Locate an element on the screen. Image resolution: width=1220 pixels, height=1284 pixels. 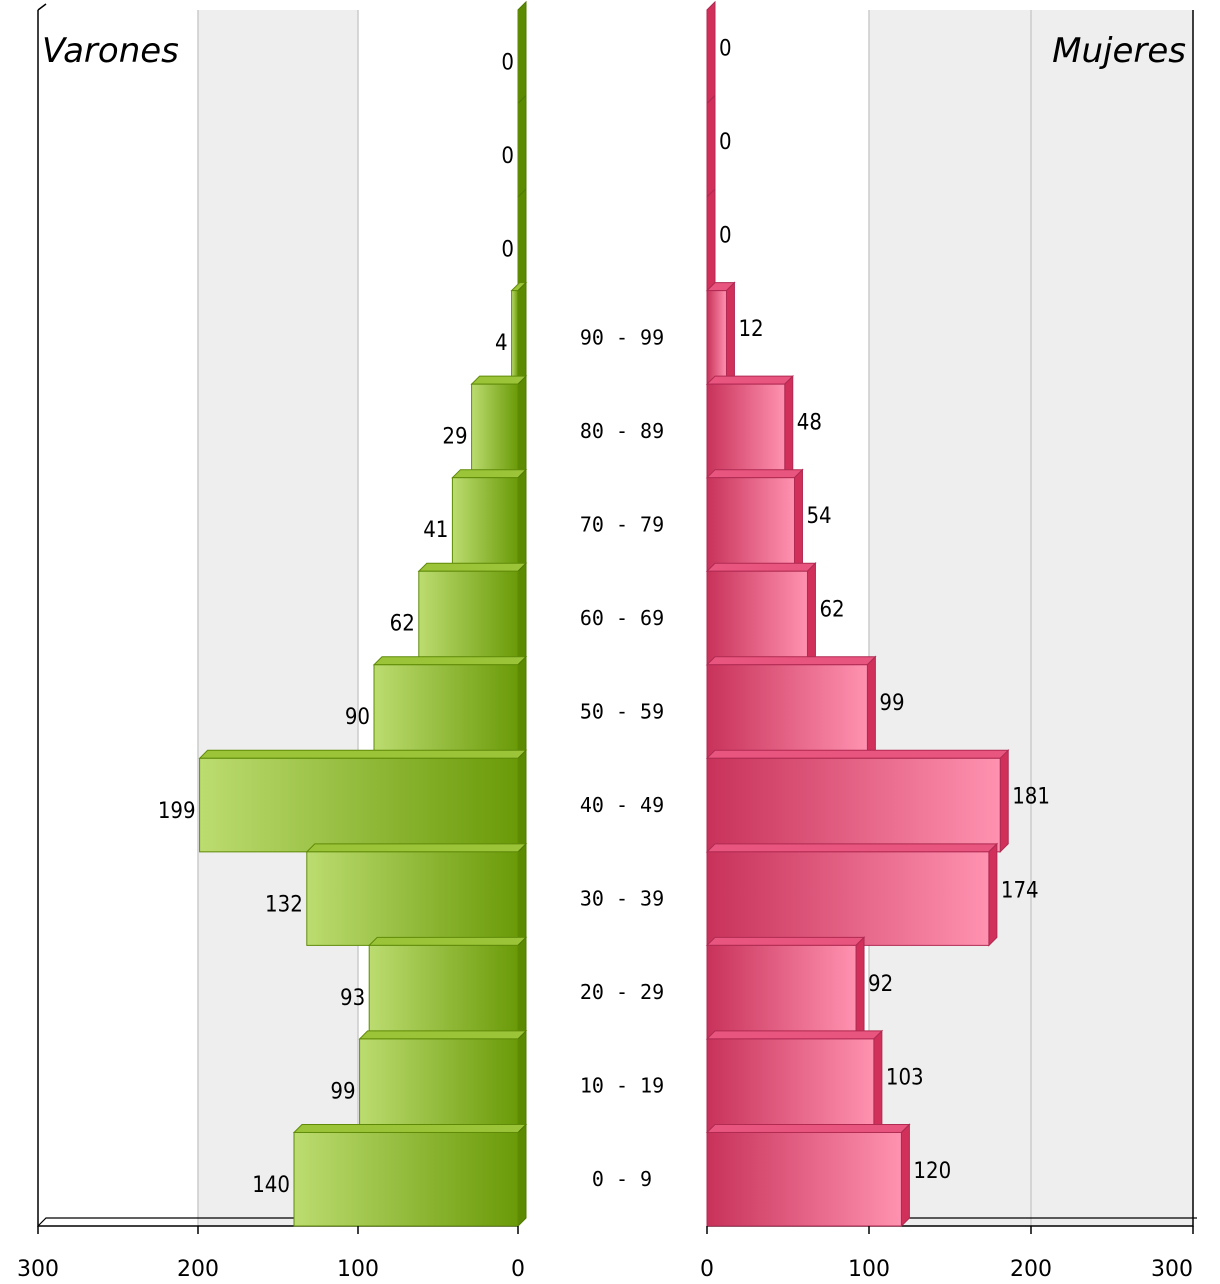
male-value-label: 93 is located at coordinates (352, 998).